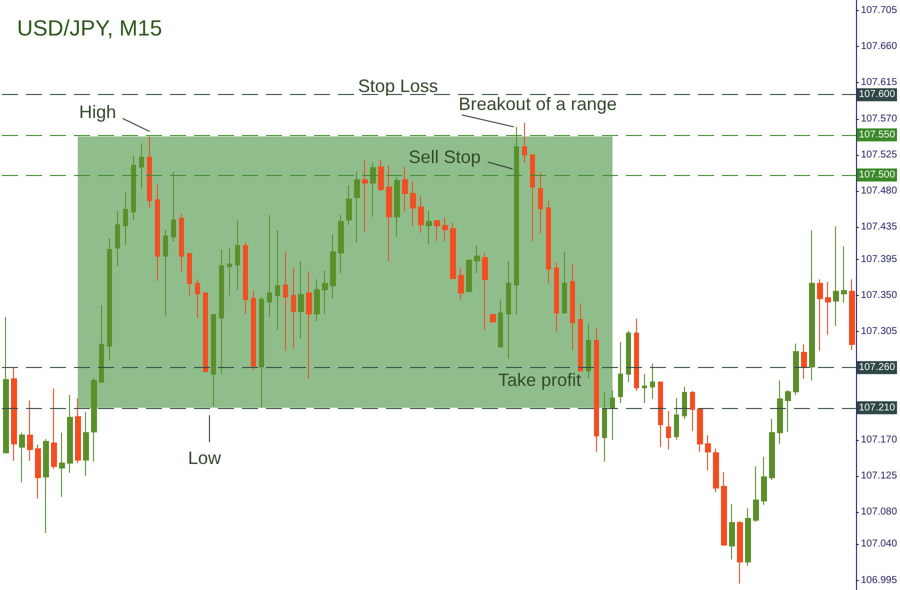  What do you see at coordinates (877, 134) in the screenshot?
I see `ref-line-label: 107.550` at bounding box center [877, 134].